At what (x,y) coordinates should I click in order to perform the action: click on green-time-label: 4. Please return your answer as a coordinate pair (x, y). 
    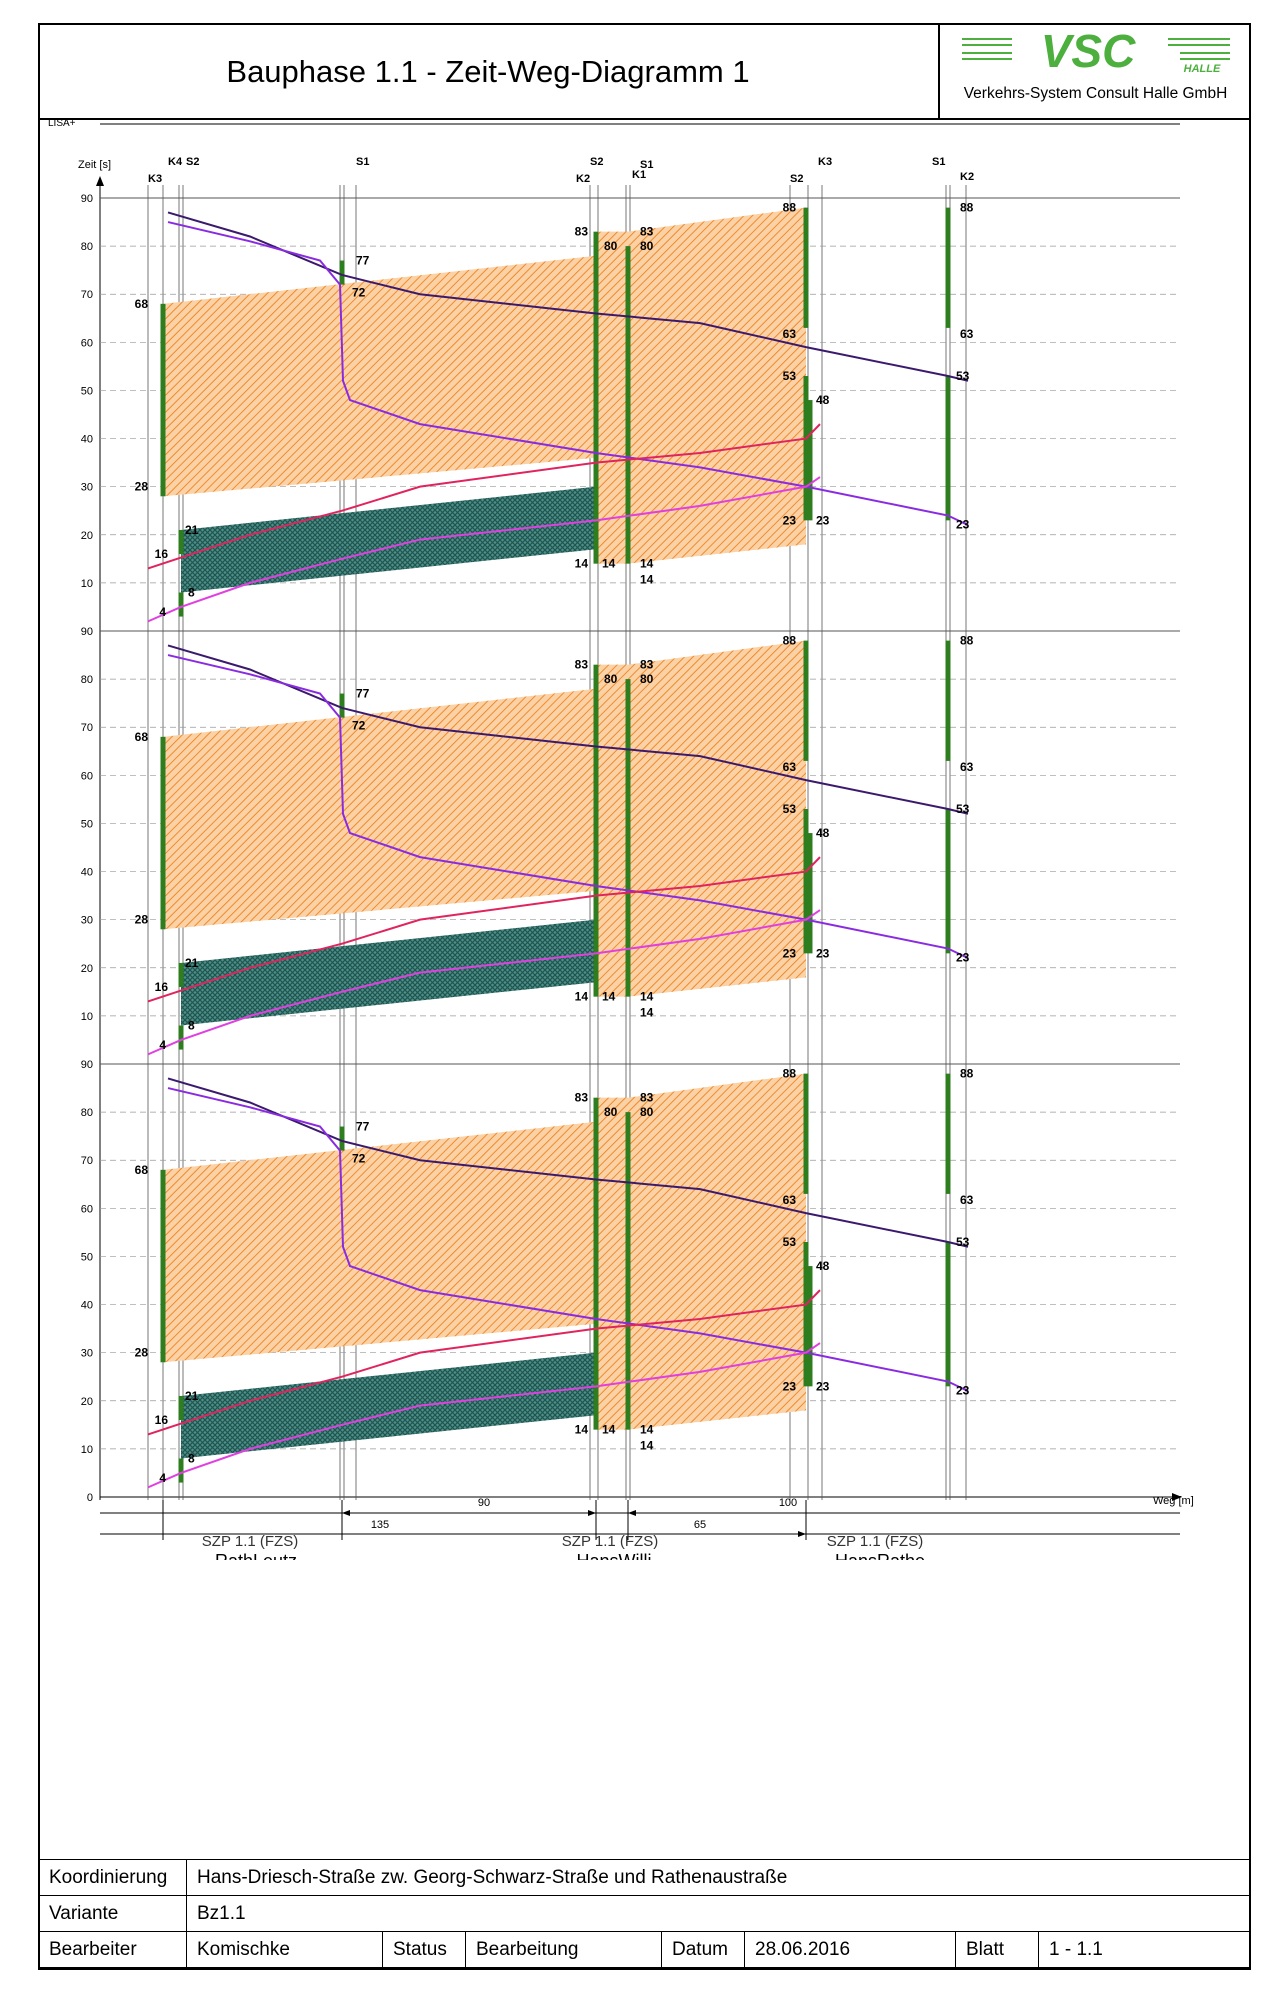
    Looking at the image, I should click on (162, 1045).